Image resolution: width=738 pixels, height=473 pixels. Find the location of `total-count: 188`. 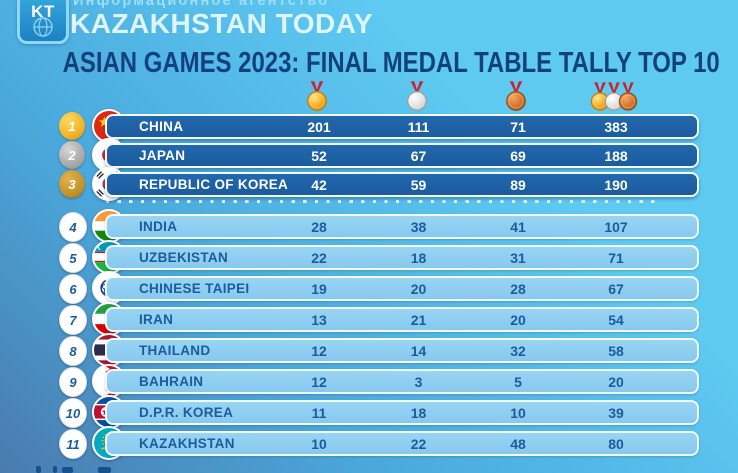

total-count: 188 is located at coordinates (616, 155).